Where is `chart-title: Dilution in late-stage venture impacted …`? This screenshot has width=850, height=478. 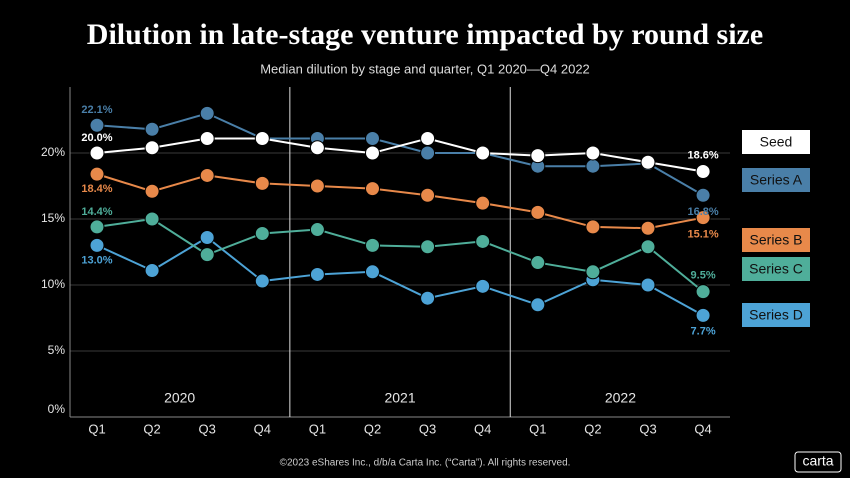 chart-title: Dilution in late-stage venture impacted … is located at coordinates (425, 34).